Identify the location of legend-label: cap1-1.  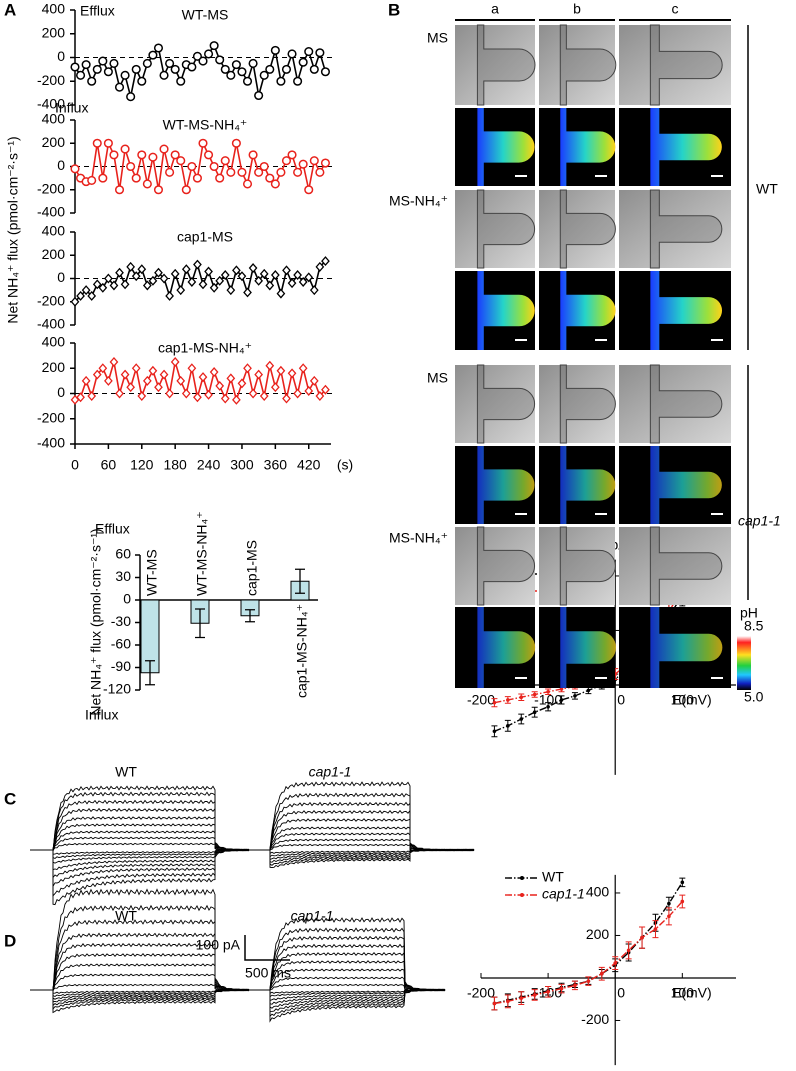
(563, 894).